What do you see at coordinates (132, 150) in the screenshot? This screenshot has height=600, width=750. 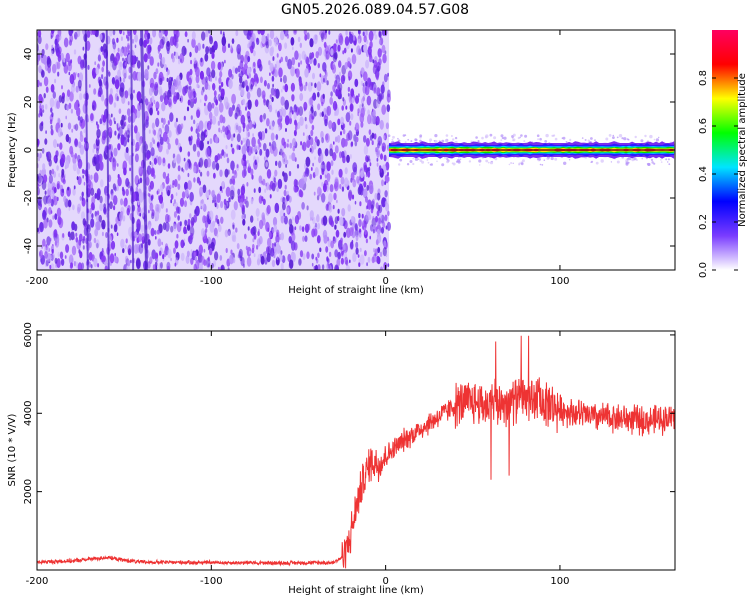 I see `noise-streak` at bounding box center [132, 150].